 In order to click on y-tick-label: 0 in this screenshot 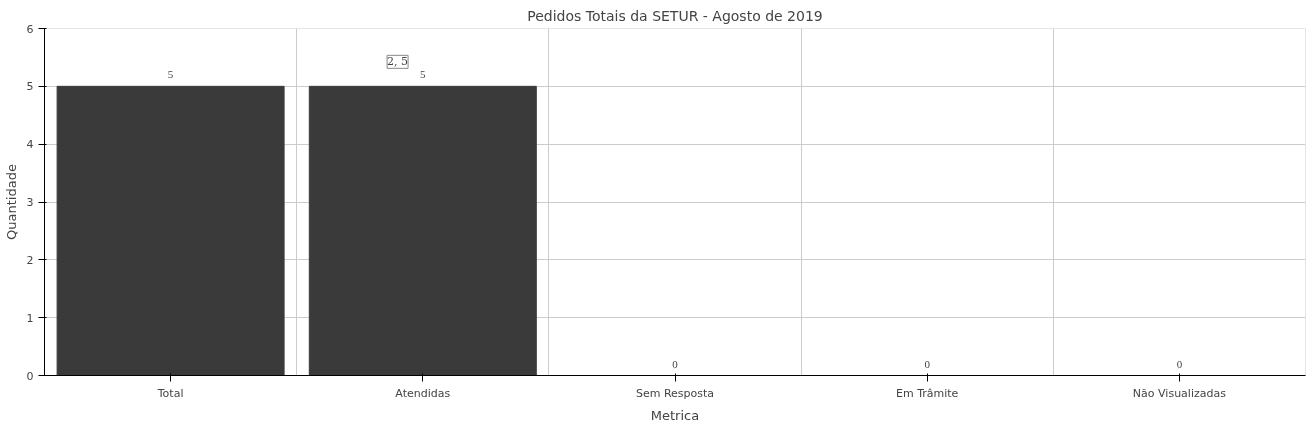, I will do `click(30, 376)`.